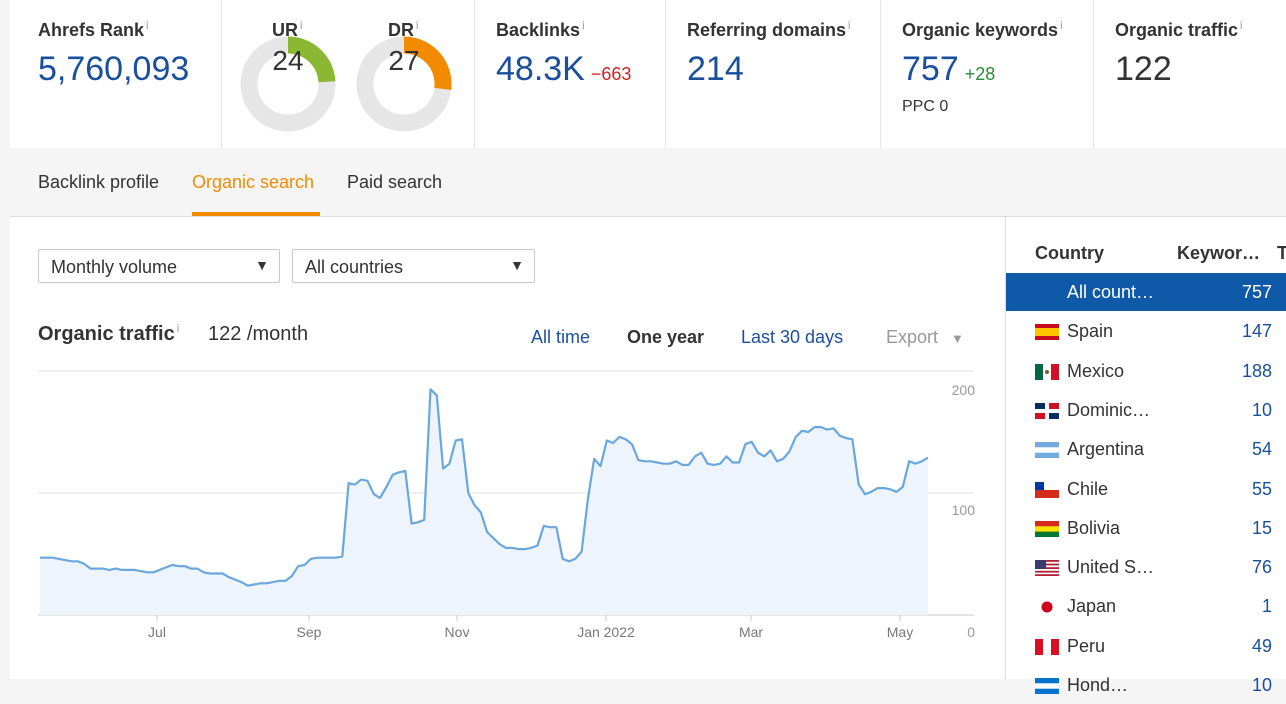  Describe the element at coordinates (1146, 371) in the screenshot. I see `country-row: Mexico 188` at that location.